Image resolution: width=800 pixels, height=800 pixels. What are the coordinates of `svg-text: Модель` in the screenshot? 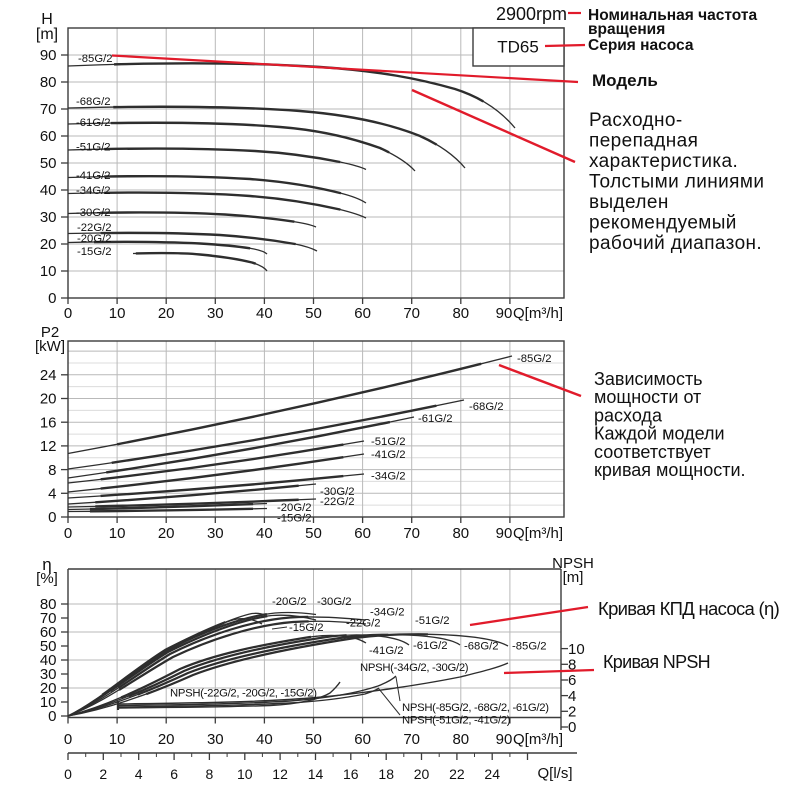 It's located at (625, 80).